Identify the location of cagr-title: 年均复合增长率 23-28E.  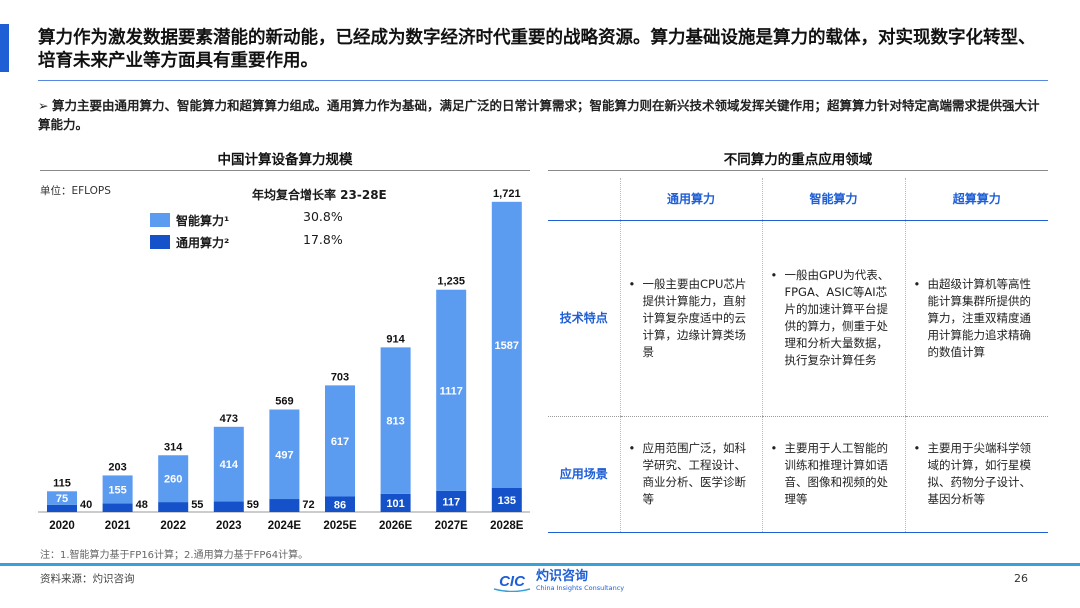
(319, 195).